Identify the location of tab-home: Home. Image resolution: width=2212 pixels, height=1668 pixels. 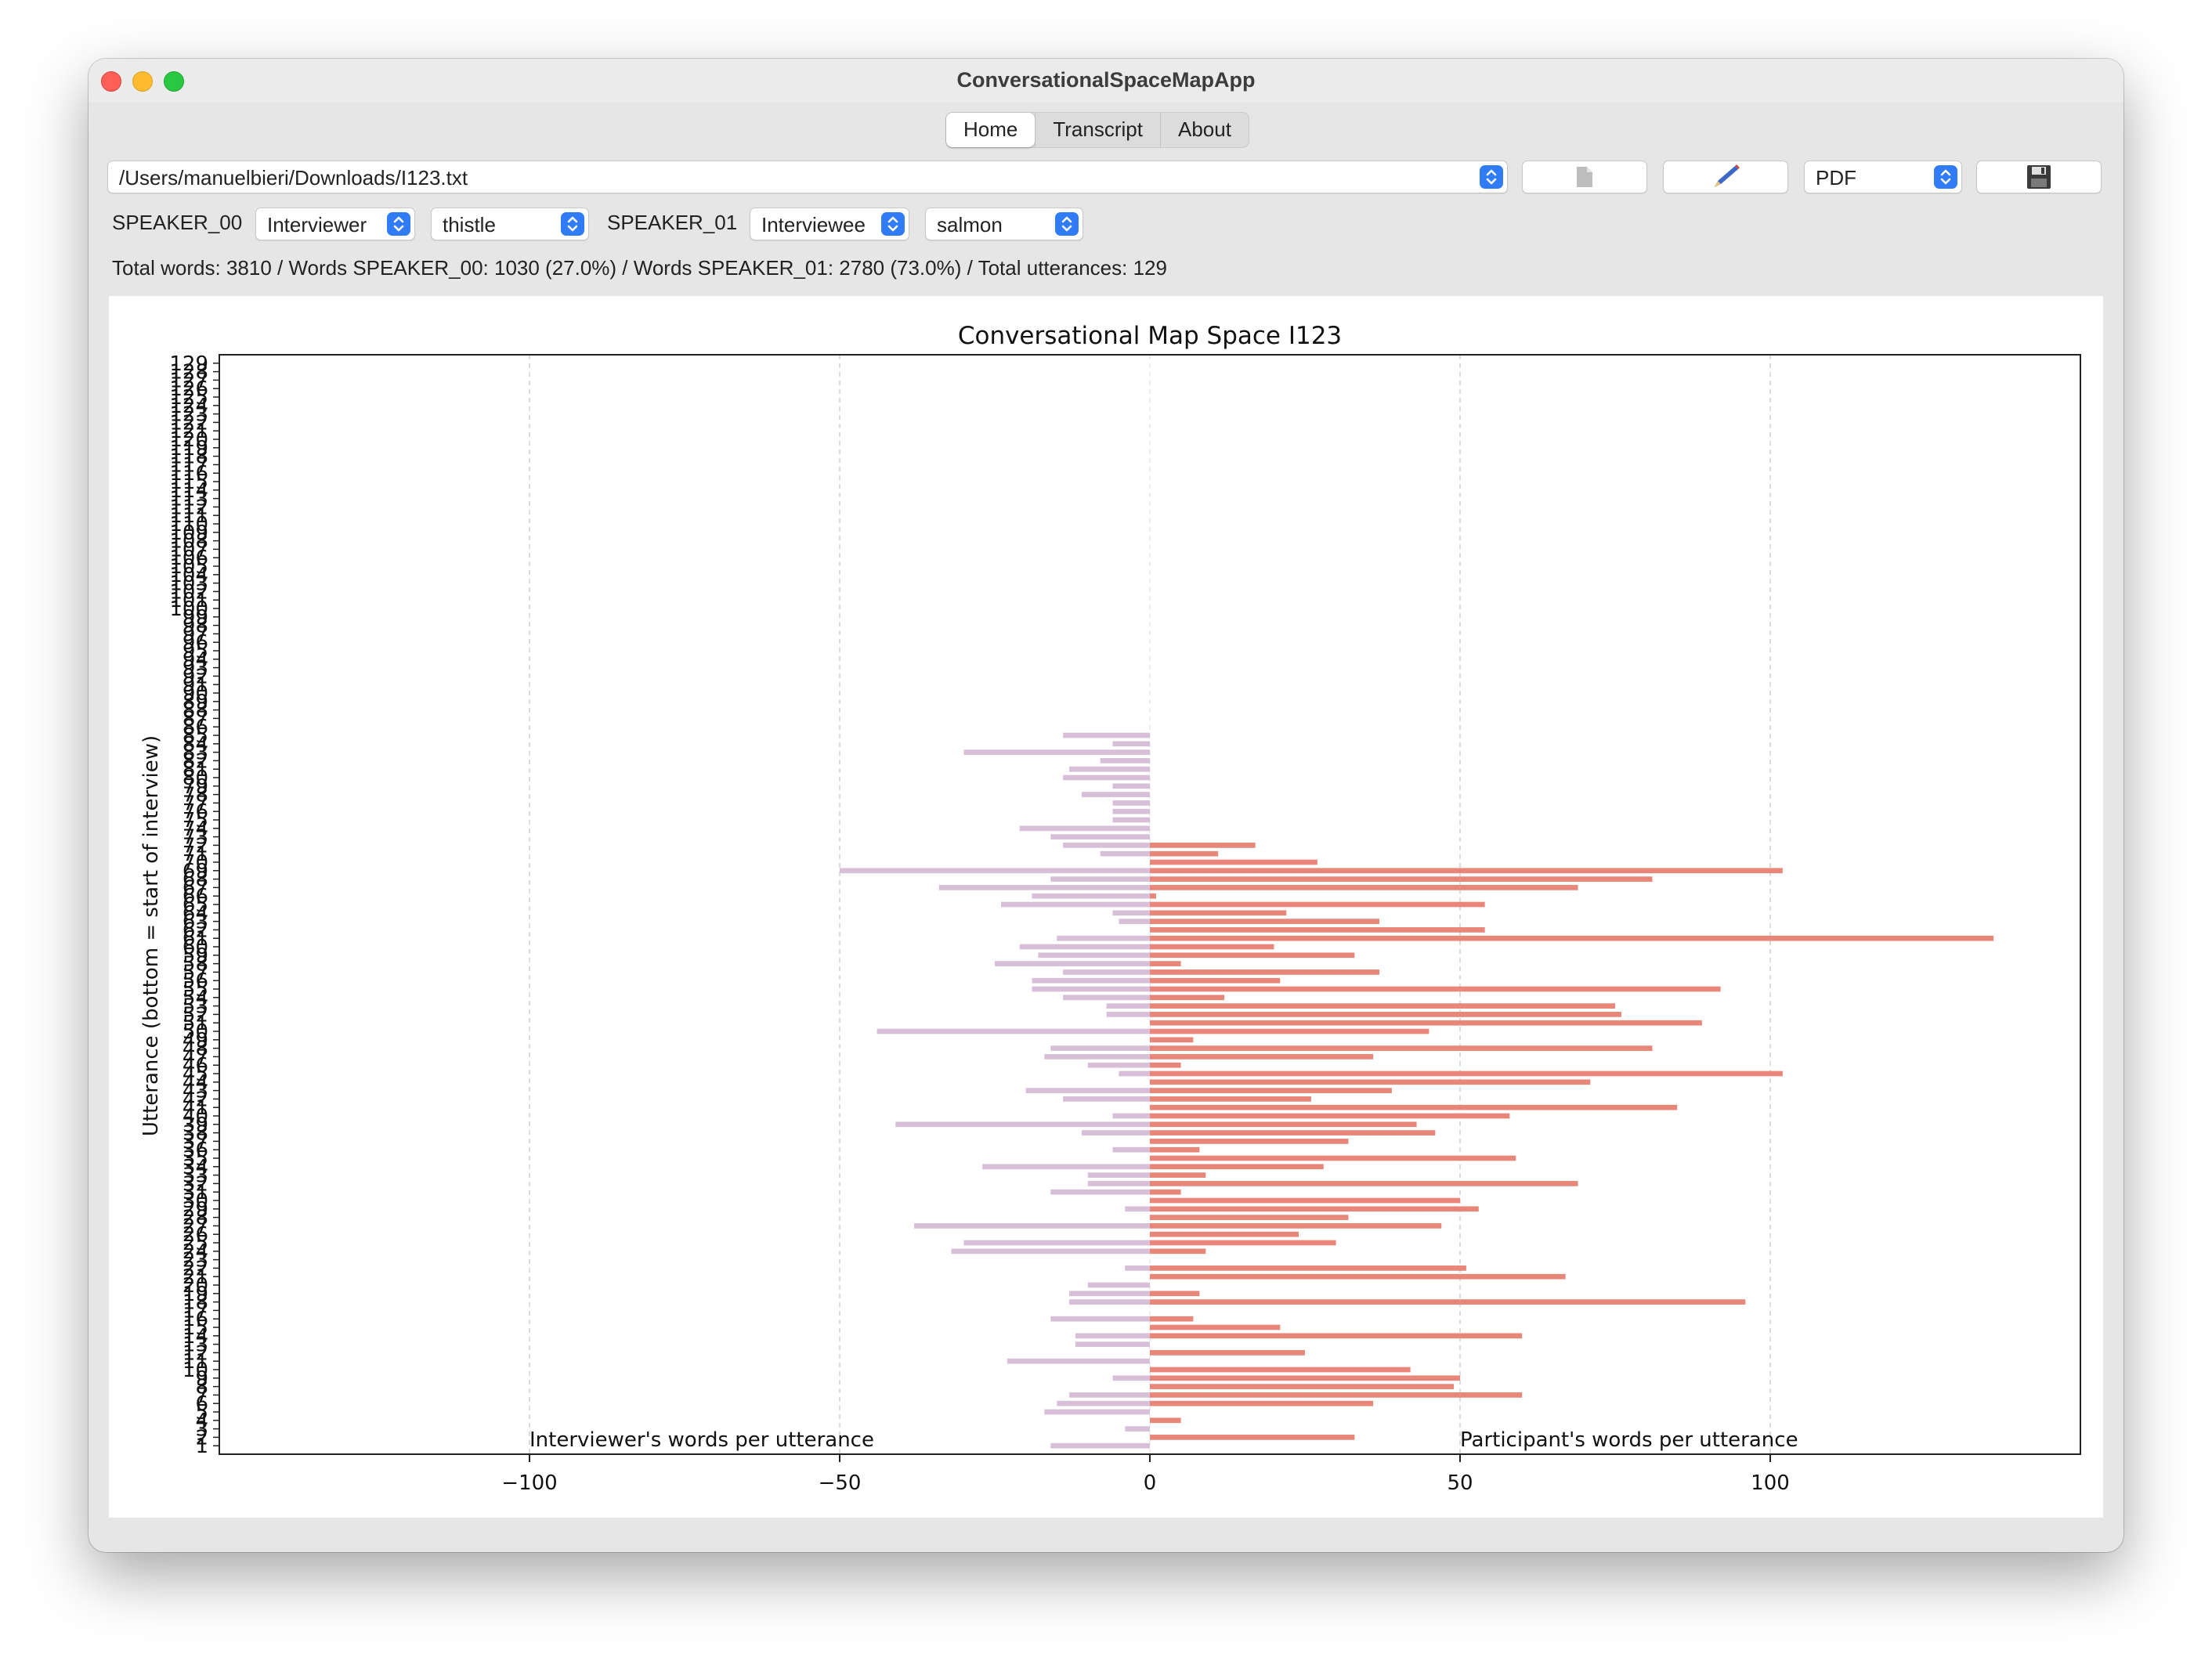
(991, 130).